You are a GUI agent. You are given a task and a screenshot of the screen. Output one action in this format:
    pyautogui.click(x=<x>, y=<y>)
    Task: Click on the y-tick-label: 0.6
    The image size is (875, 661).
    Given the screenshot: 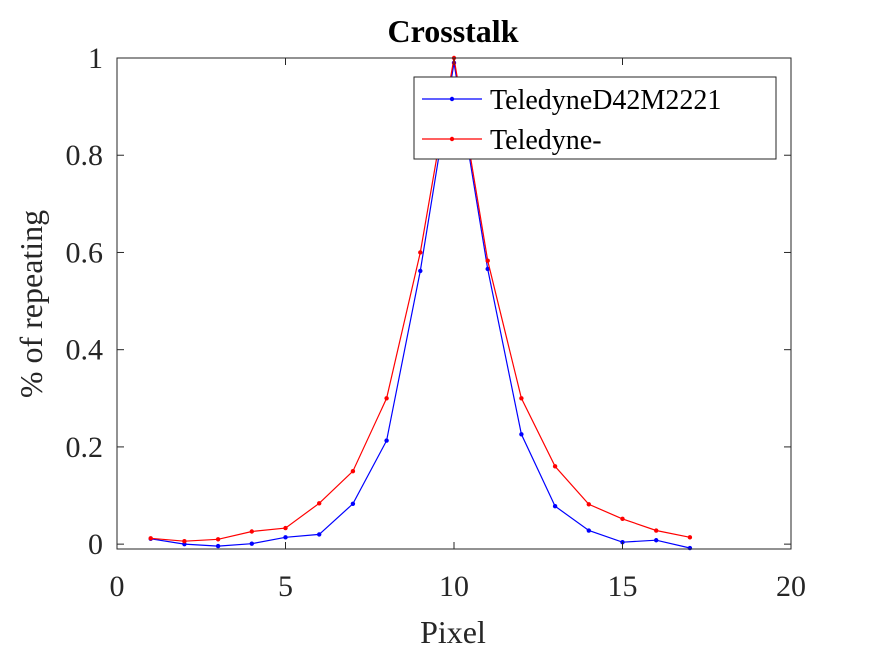 What is the action you would take?
    pyautogui.click(x=85, y=252)
    